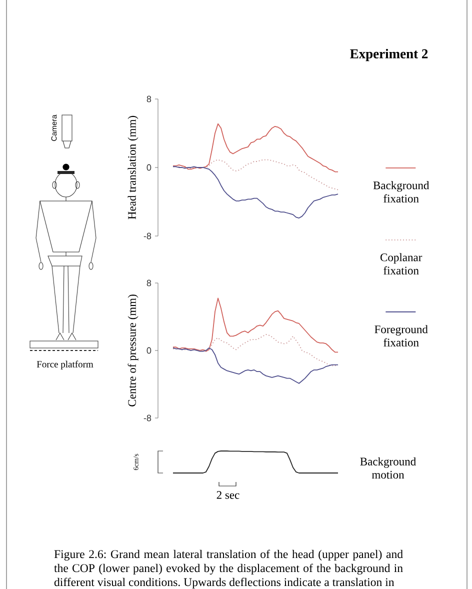 This screenshot has height=589, width=472. What do you see at coordinates (65, 365) in the screenshot?
I see `text: Force platform` at bounding box center [65, 365].